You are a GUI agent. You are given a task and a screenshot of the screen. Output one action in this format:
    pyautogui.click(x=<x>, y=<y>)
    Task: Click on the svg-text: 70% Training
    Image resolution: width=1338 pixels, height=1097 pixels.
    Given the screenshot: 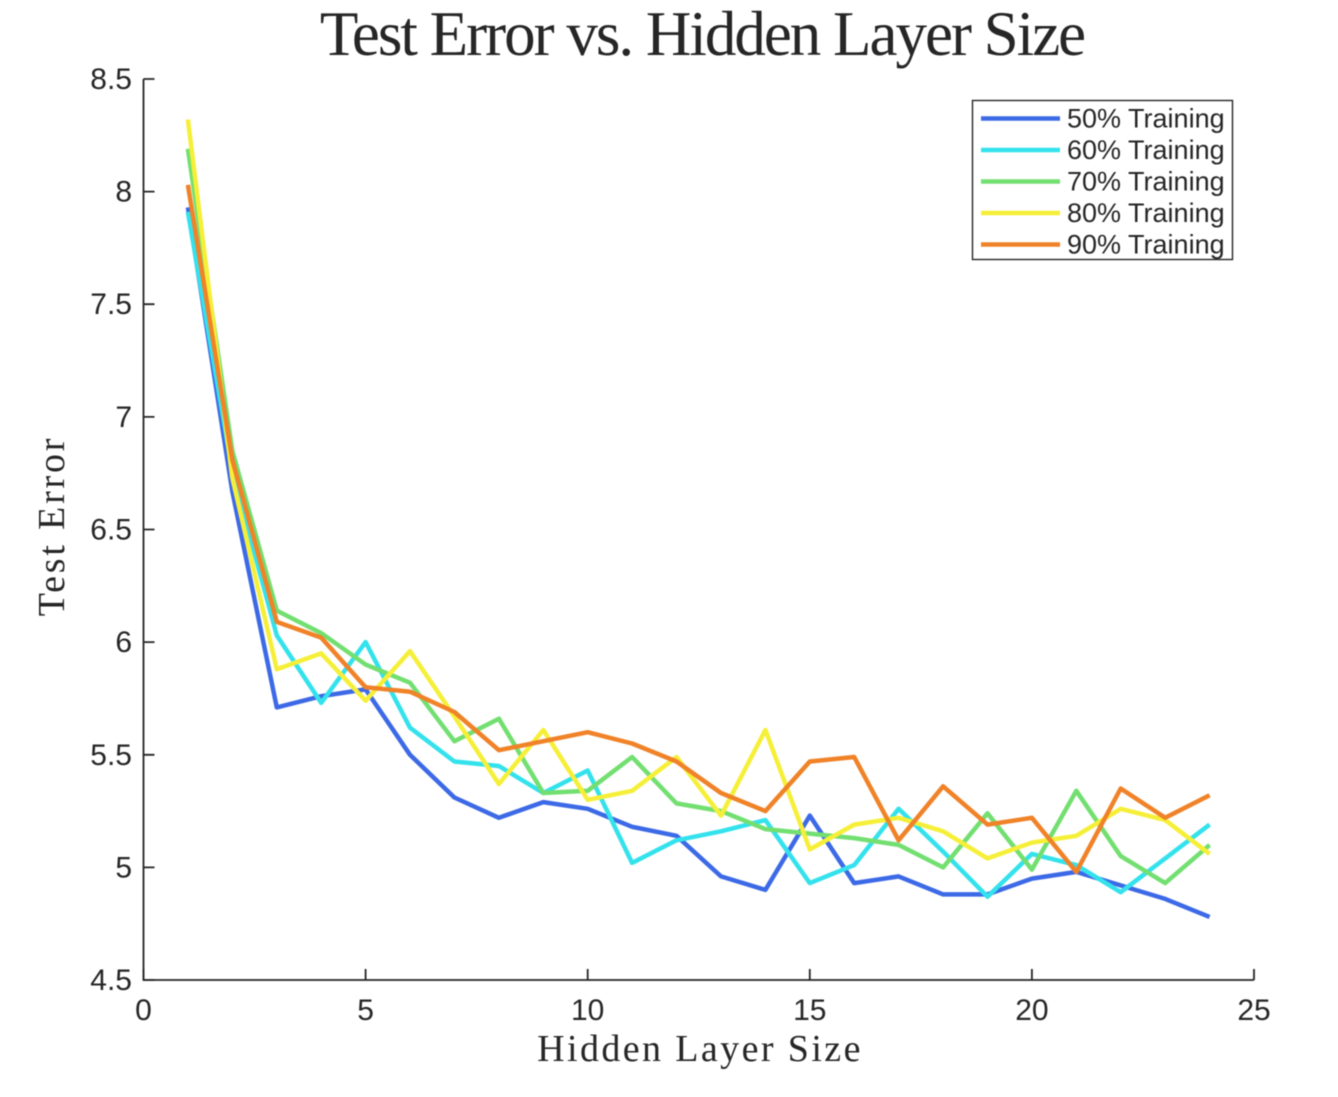 What is the action you would take?
    pyautogui.click(x=1146, y=182)
    